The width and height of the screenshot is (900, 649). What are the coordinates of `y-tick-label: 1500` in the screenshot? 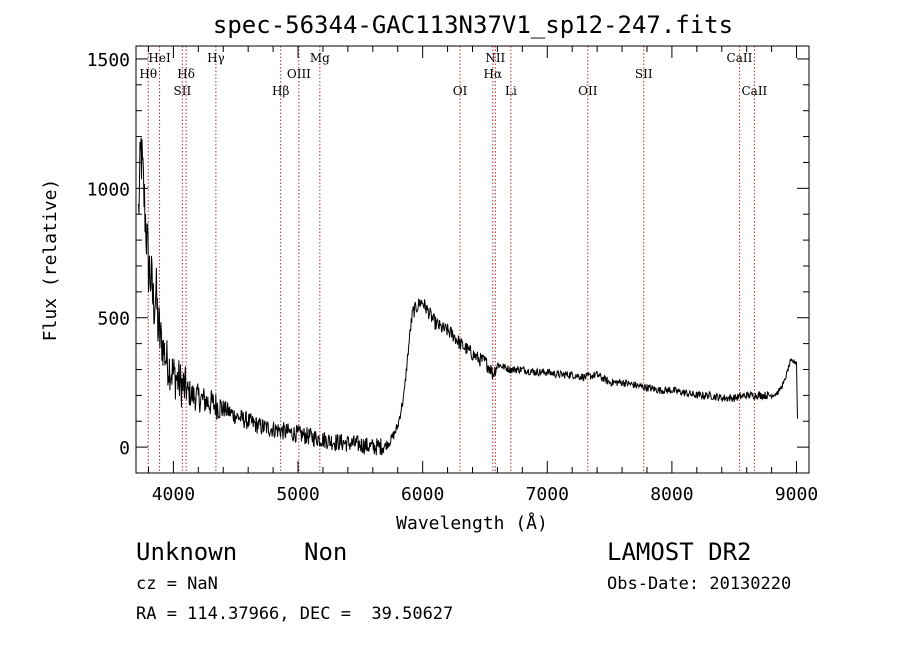 It's located at (108, 60).